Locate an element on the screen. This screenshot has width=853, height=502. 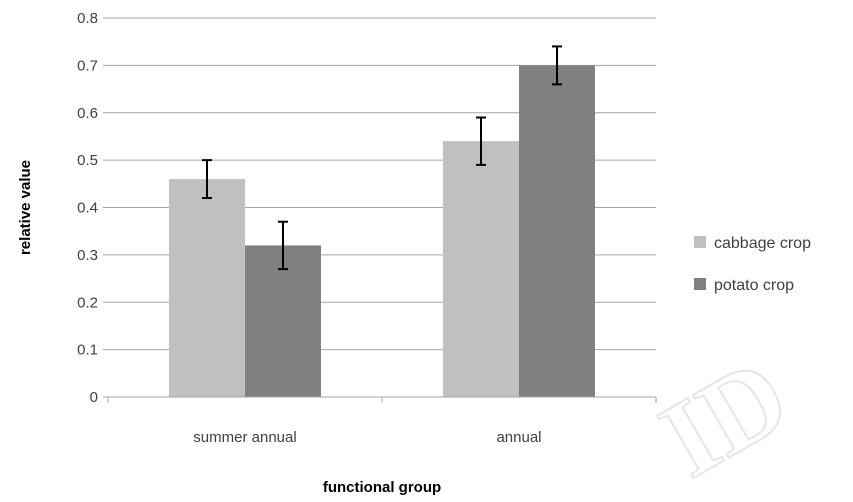
y-tick-label: 0.8 is located at coordinates (87, 18).